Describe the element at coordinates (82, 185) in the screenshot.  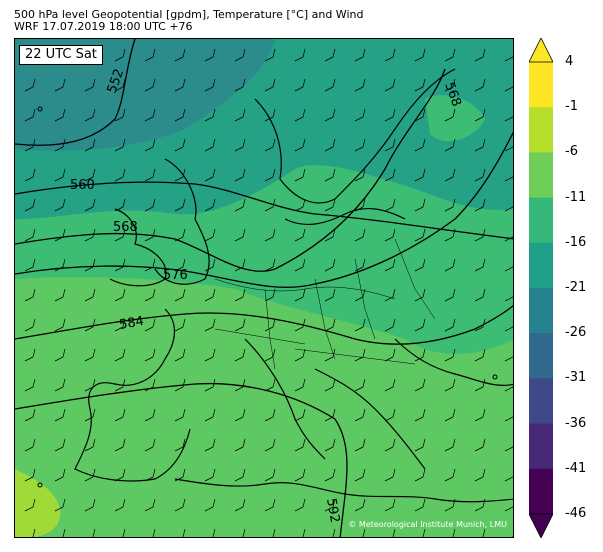
I see `contour-label: 560` at that location.